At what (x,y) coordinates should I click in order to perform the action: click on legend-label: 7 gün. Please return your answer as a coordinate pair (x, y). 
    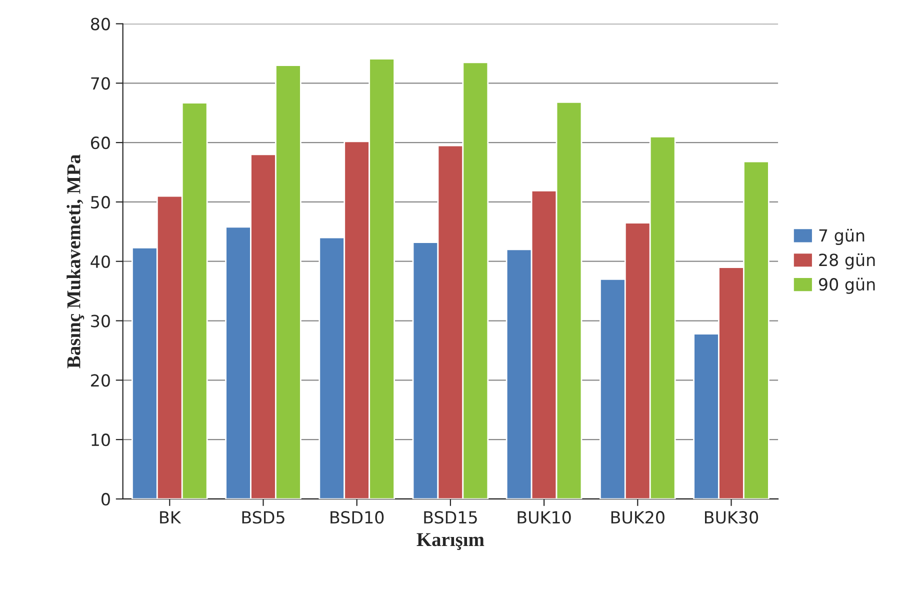
    Looking at the image, I should click on (841, 236).